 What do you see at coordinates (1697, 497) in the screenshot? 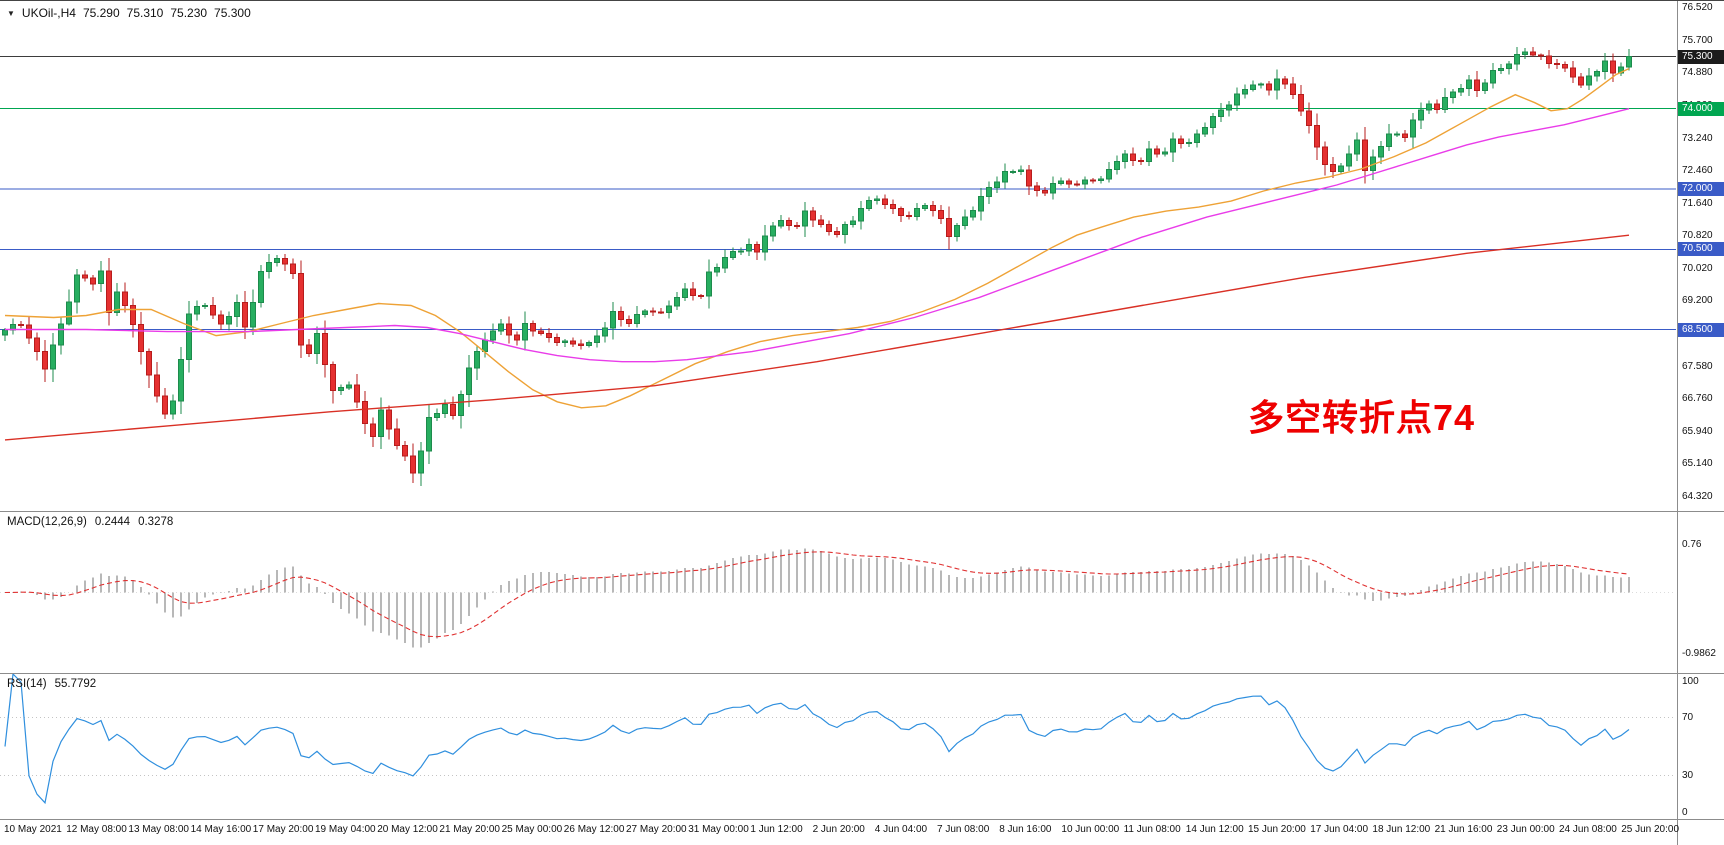
I see `price-tick-label: 64.320` at bounding box center [1697, 497].